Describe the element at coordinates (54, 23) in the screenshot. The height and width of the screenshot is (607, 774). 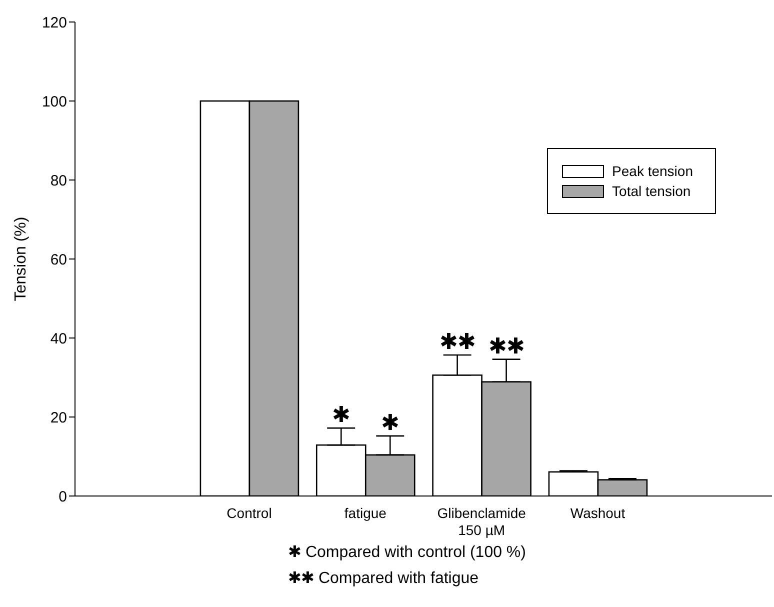
I see `y-tick-label: 120` at that location.